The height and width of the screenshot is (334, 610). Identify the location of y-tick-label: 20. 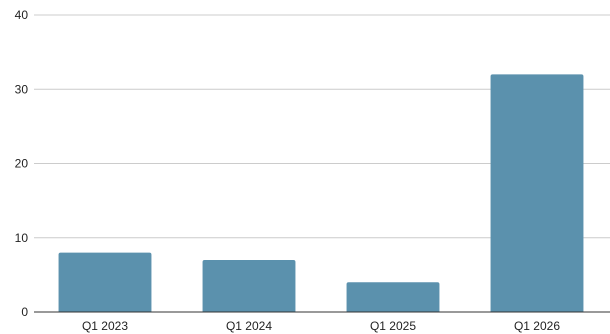
(22, 164).